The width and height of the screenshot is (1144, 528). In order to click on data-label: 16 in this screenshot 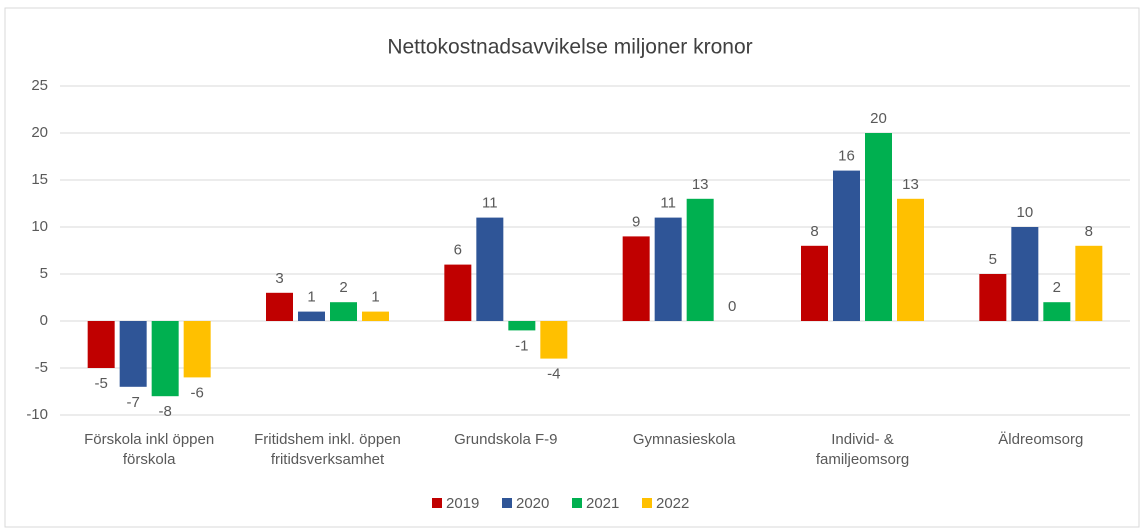, I will do `click(846, 156)`.